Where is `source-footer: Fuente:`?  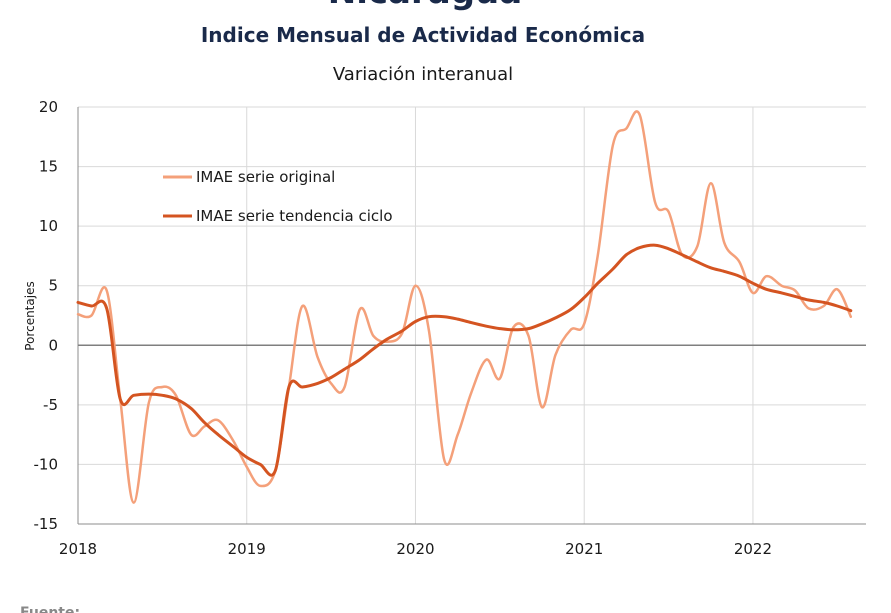
source-footer: Fuente: is located at coordinates (50, 609).